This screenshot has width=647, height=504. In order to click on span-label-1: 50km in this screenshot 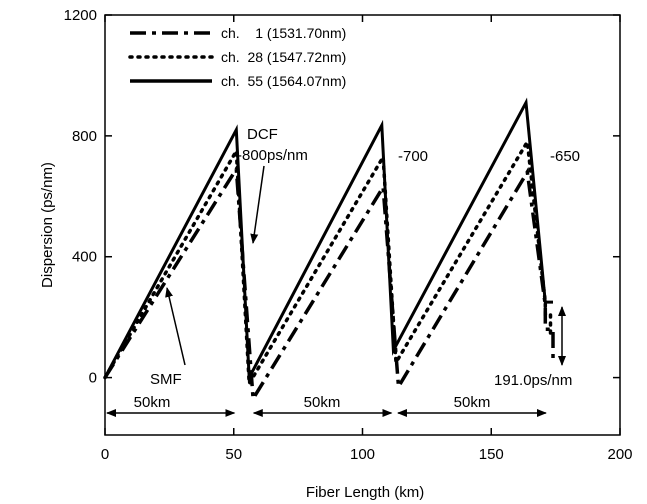, I will do `click(152, 402)`.